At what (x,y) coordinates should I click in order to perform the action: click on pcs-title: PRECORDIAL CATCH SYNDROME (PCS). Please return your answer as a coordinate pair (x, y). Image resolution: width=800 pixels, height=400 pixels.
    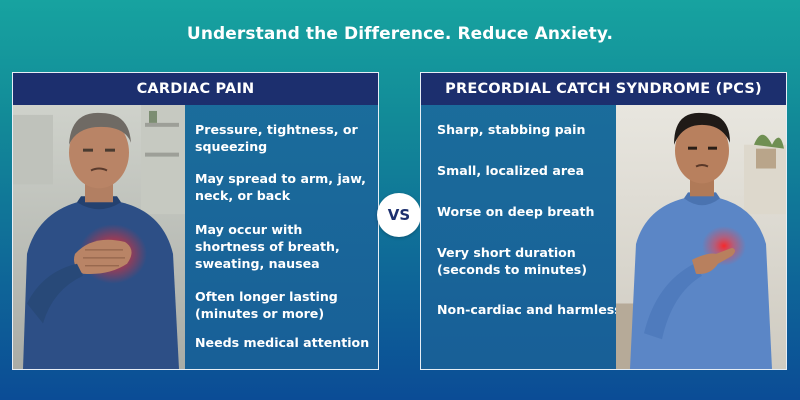
    Looking at the image, I should click on (603, 89).